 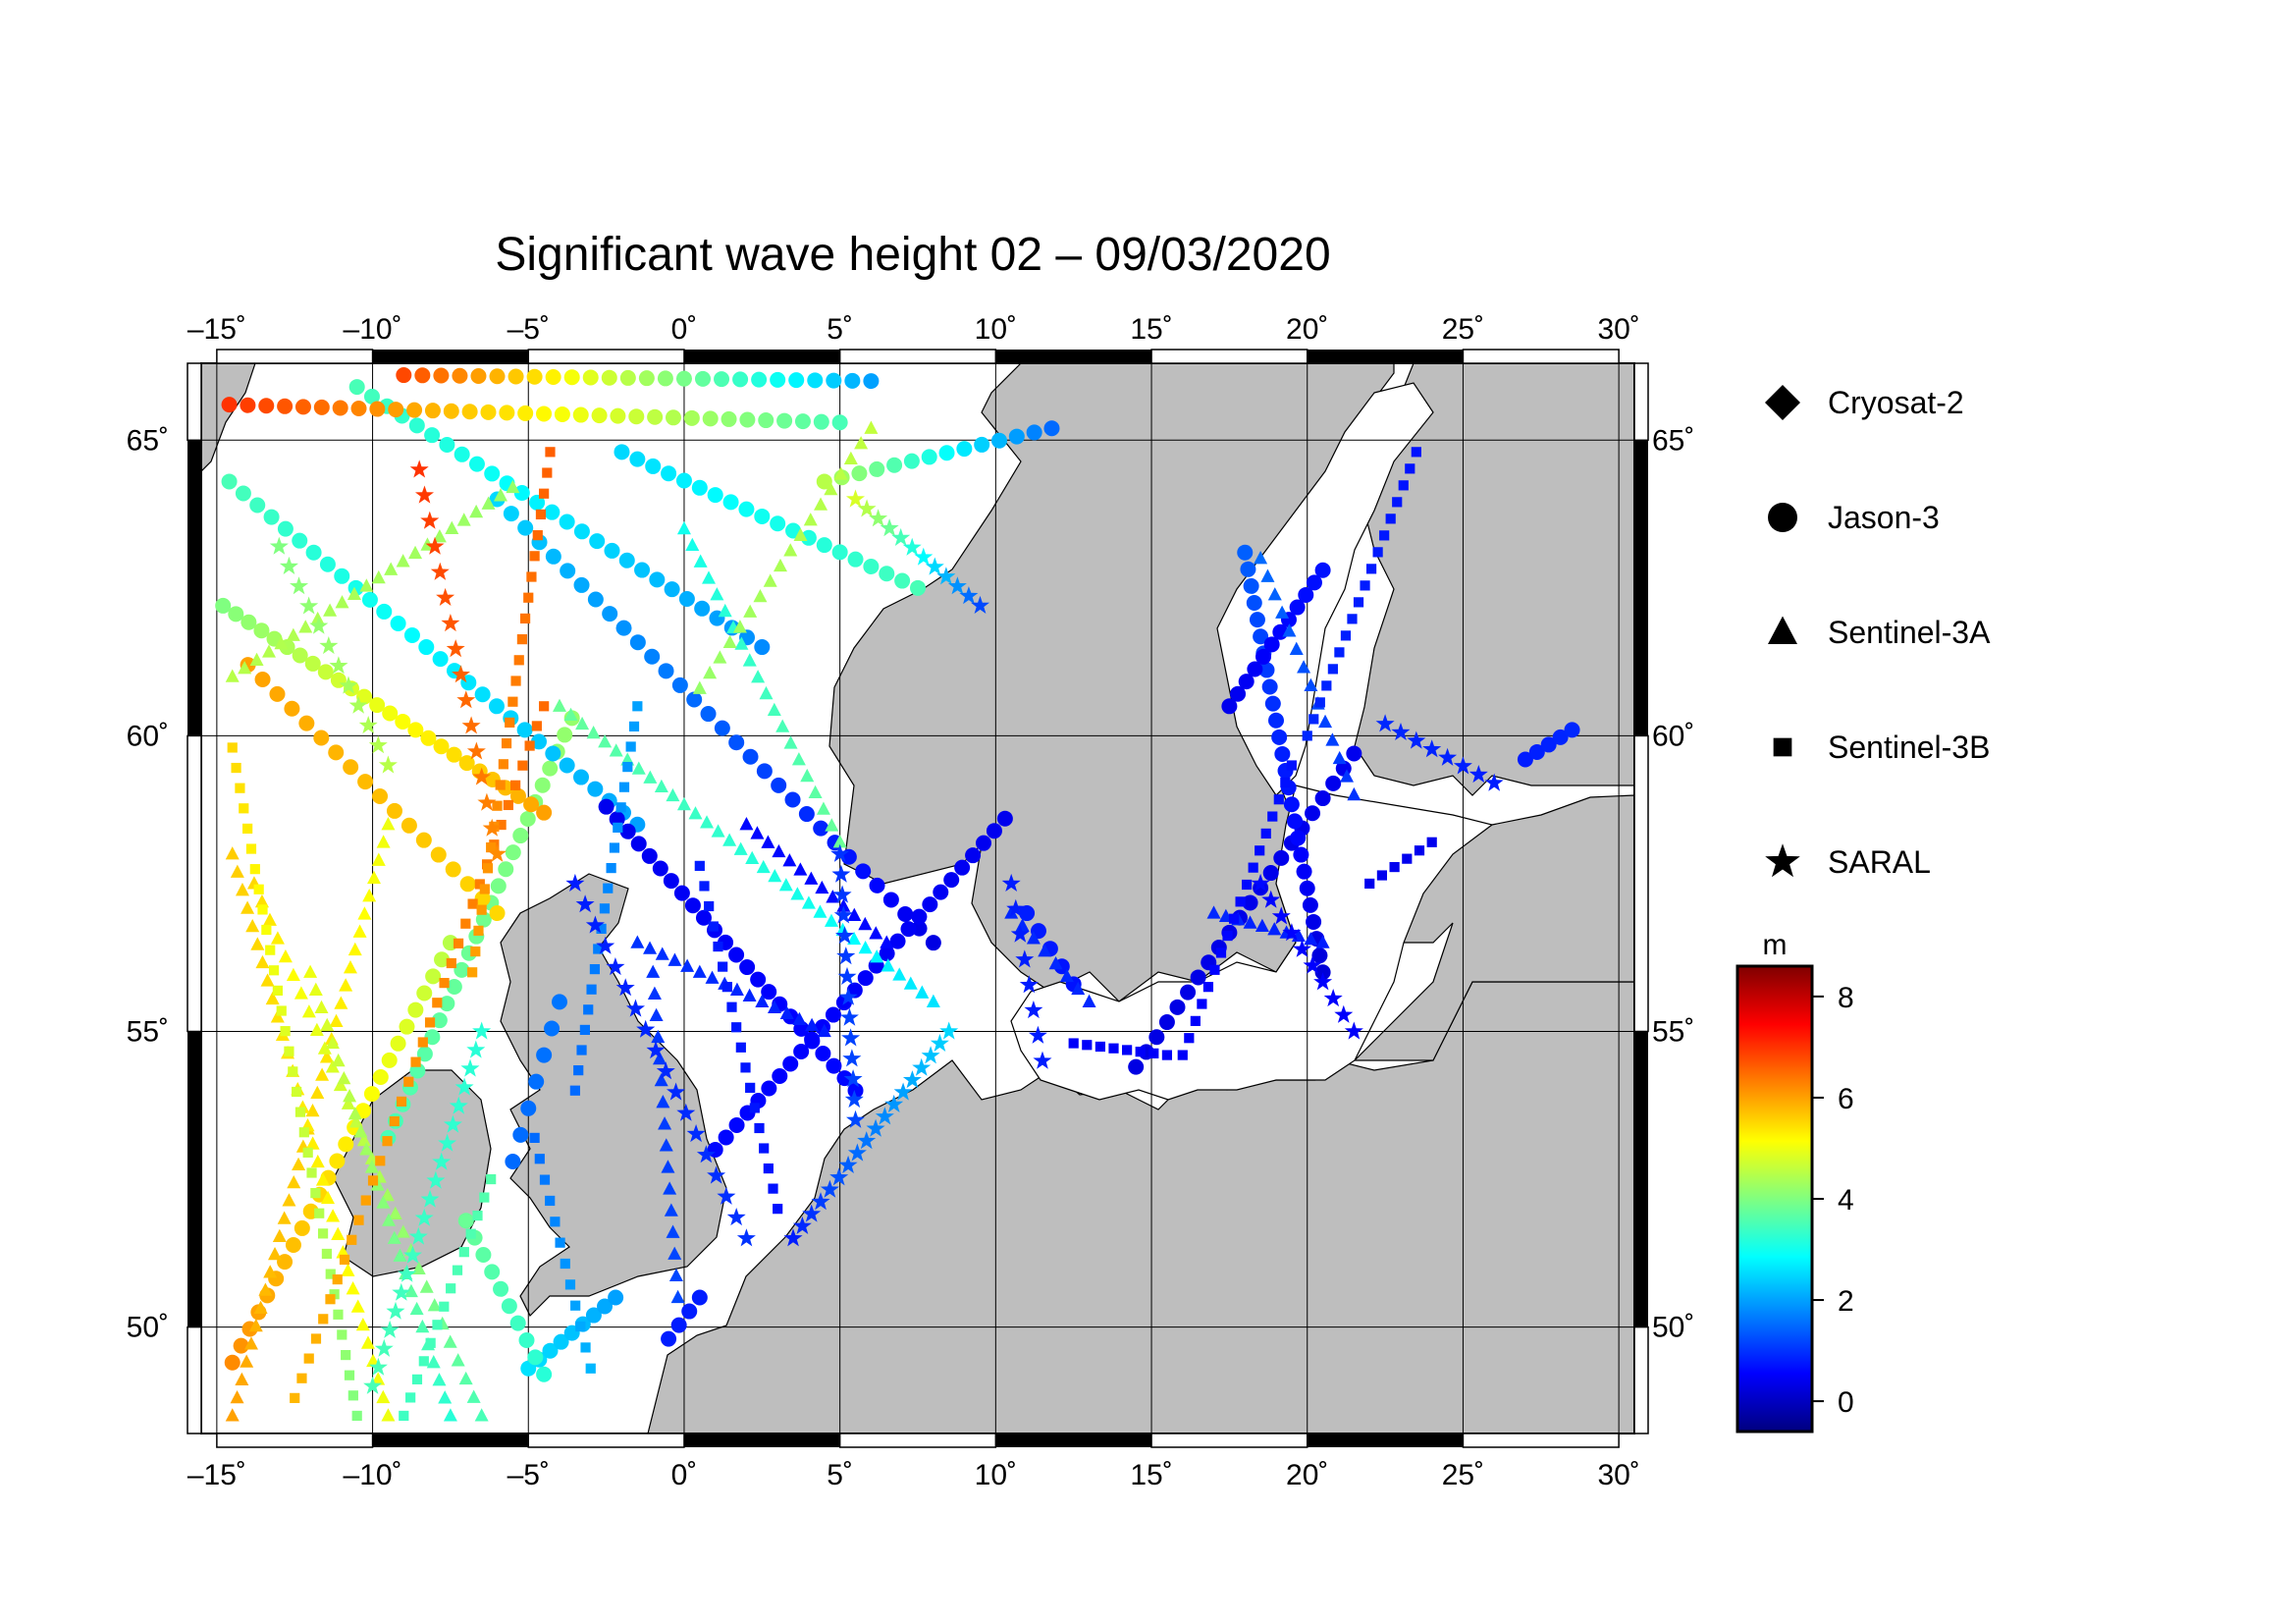 What do you see at coordinates (310, 1119) in the screenshot?
I see `track-sentinel-3a` at bounding box center [310, 1119].